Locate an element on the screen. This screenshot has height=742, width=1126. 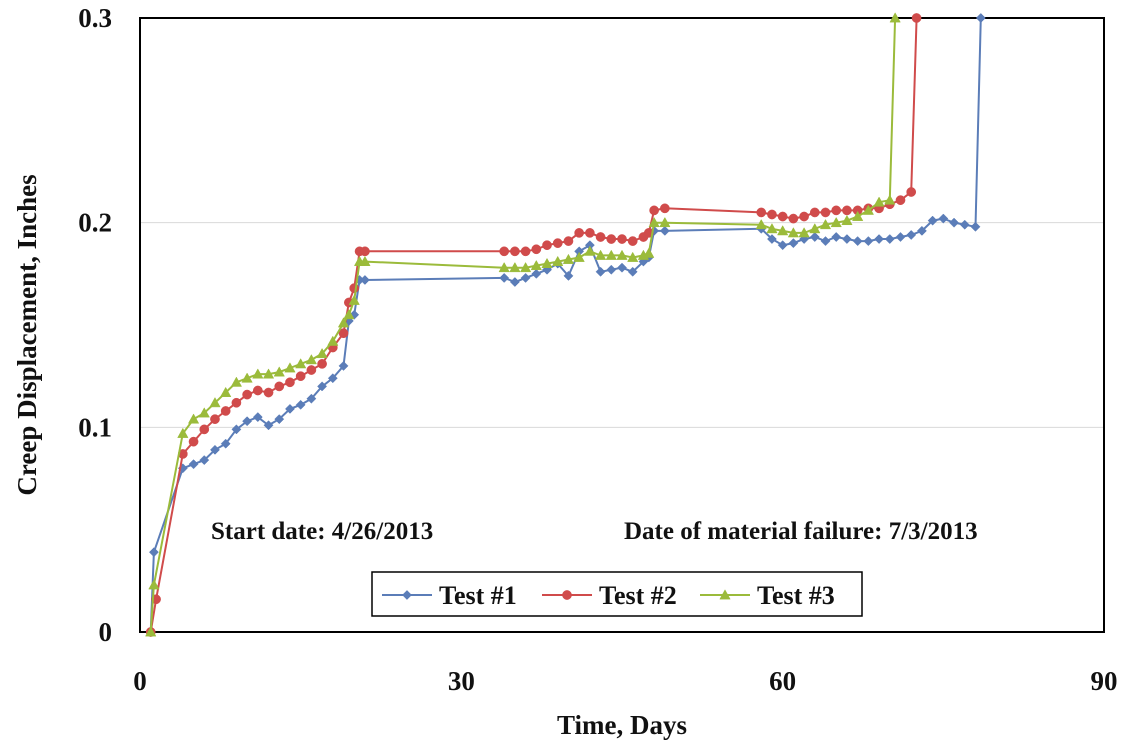
y-tick-label: 0.3 is located at coordinates (95, 18).